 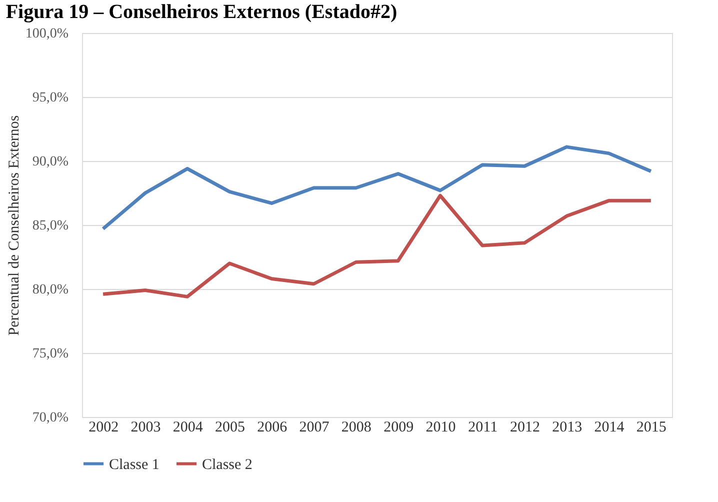 What do you see at coordinates (377, 188) in the screenshot?
I see `line-series` at bounding box center [377, 188].